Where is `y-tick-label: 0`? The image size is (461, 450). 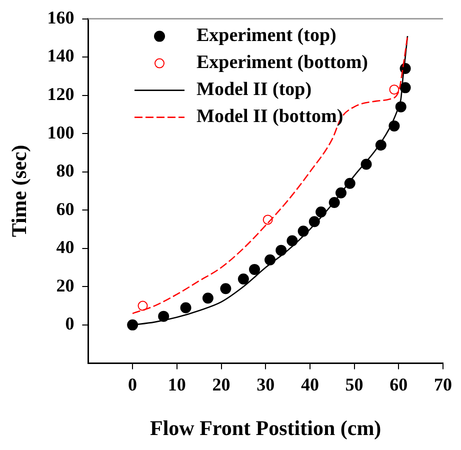
y-tick-label: 0 is located at coordinates (69, 324).